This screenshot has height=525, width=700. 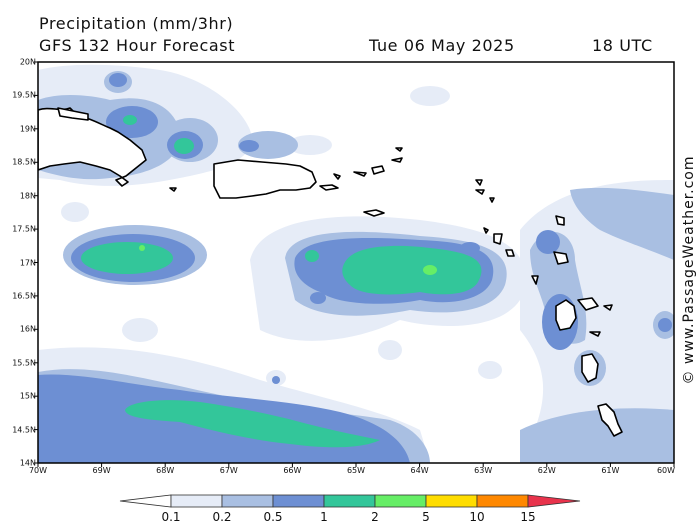 What do you see at coordinates (38, 470) in the screenshot?
I see `lon-label: 70W` at bounding box center [38, 470].